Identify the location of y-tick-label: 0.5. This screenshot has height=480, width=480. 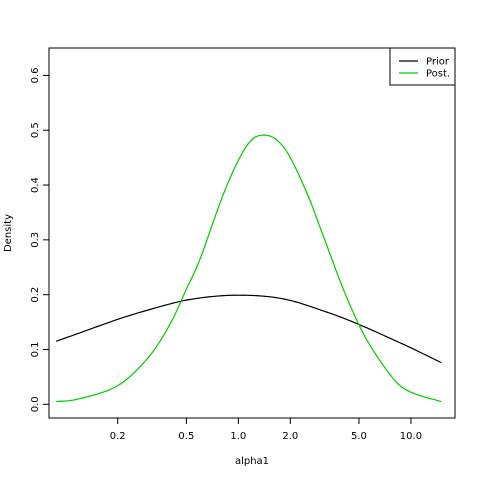
(35, 130).